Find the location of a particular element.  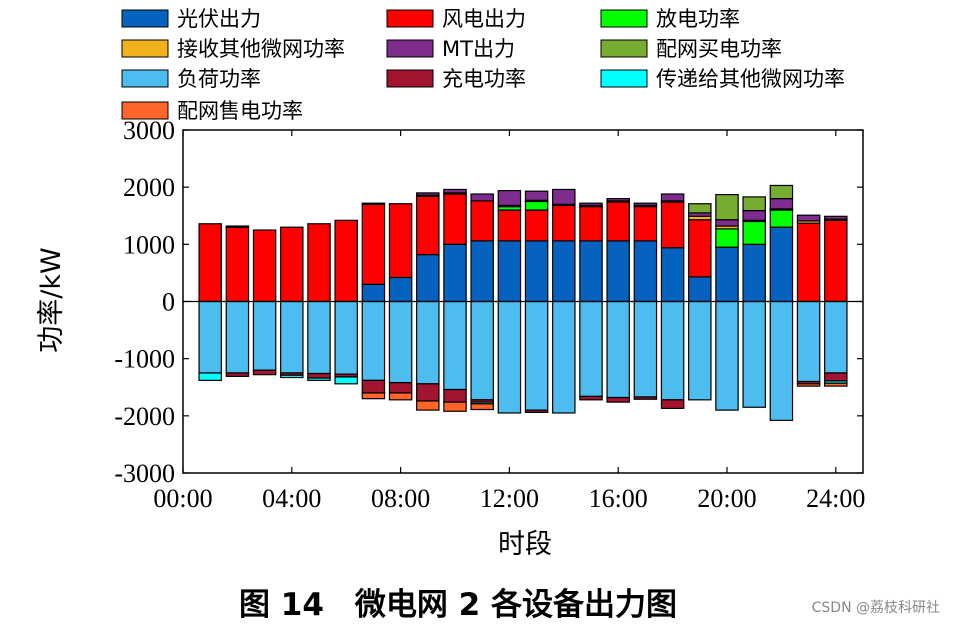

x-tick-label: 12:00 is located at coordinates (509, 498).